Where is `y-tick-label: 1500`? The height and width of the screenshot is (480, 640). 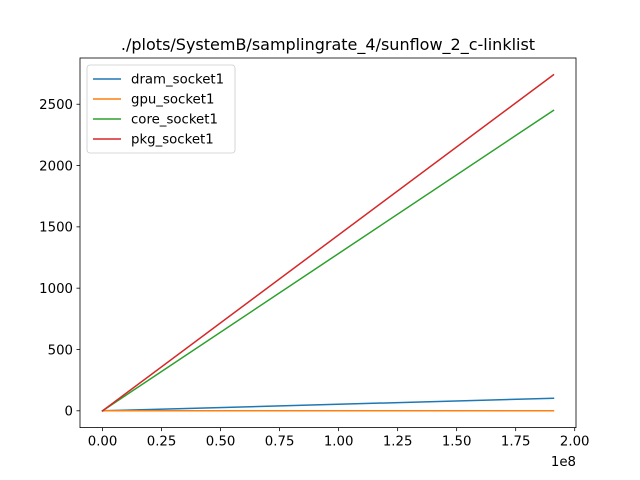
y-tick-label: 1500 is located at coordinates (56, 228).